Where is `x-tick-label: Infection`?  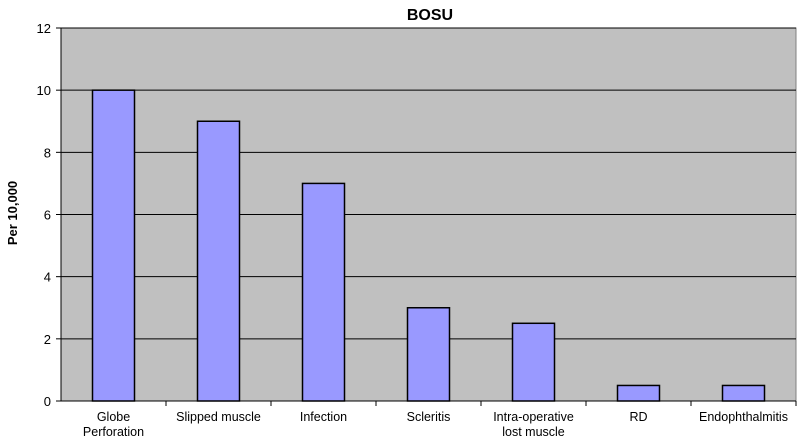
x-tick-label: Infection is located at coordinates (323, 417).